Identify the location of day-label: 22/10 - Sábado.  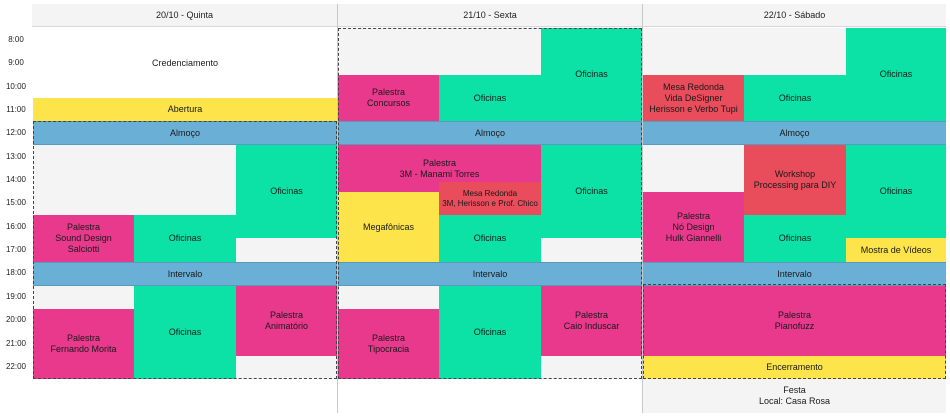
(794, 15).